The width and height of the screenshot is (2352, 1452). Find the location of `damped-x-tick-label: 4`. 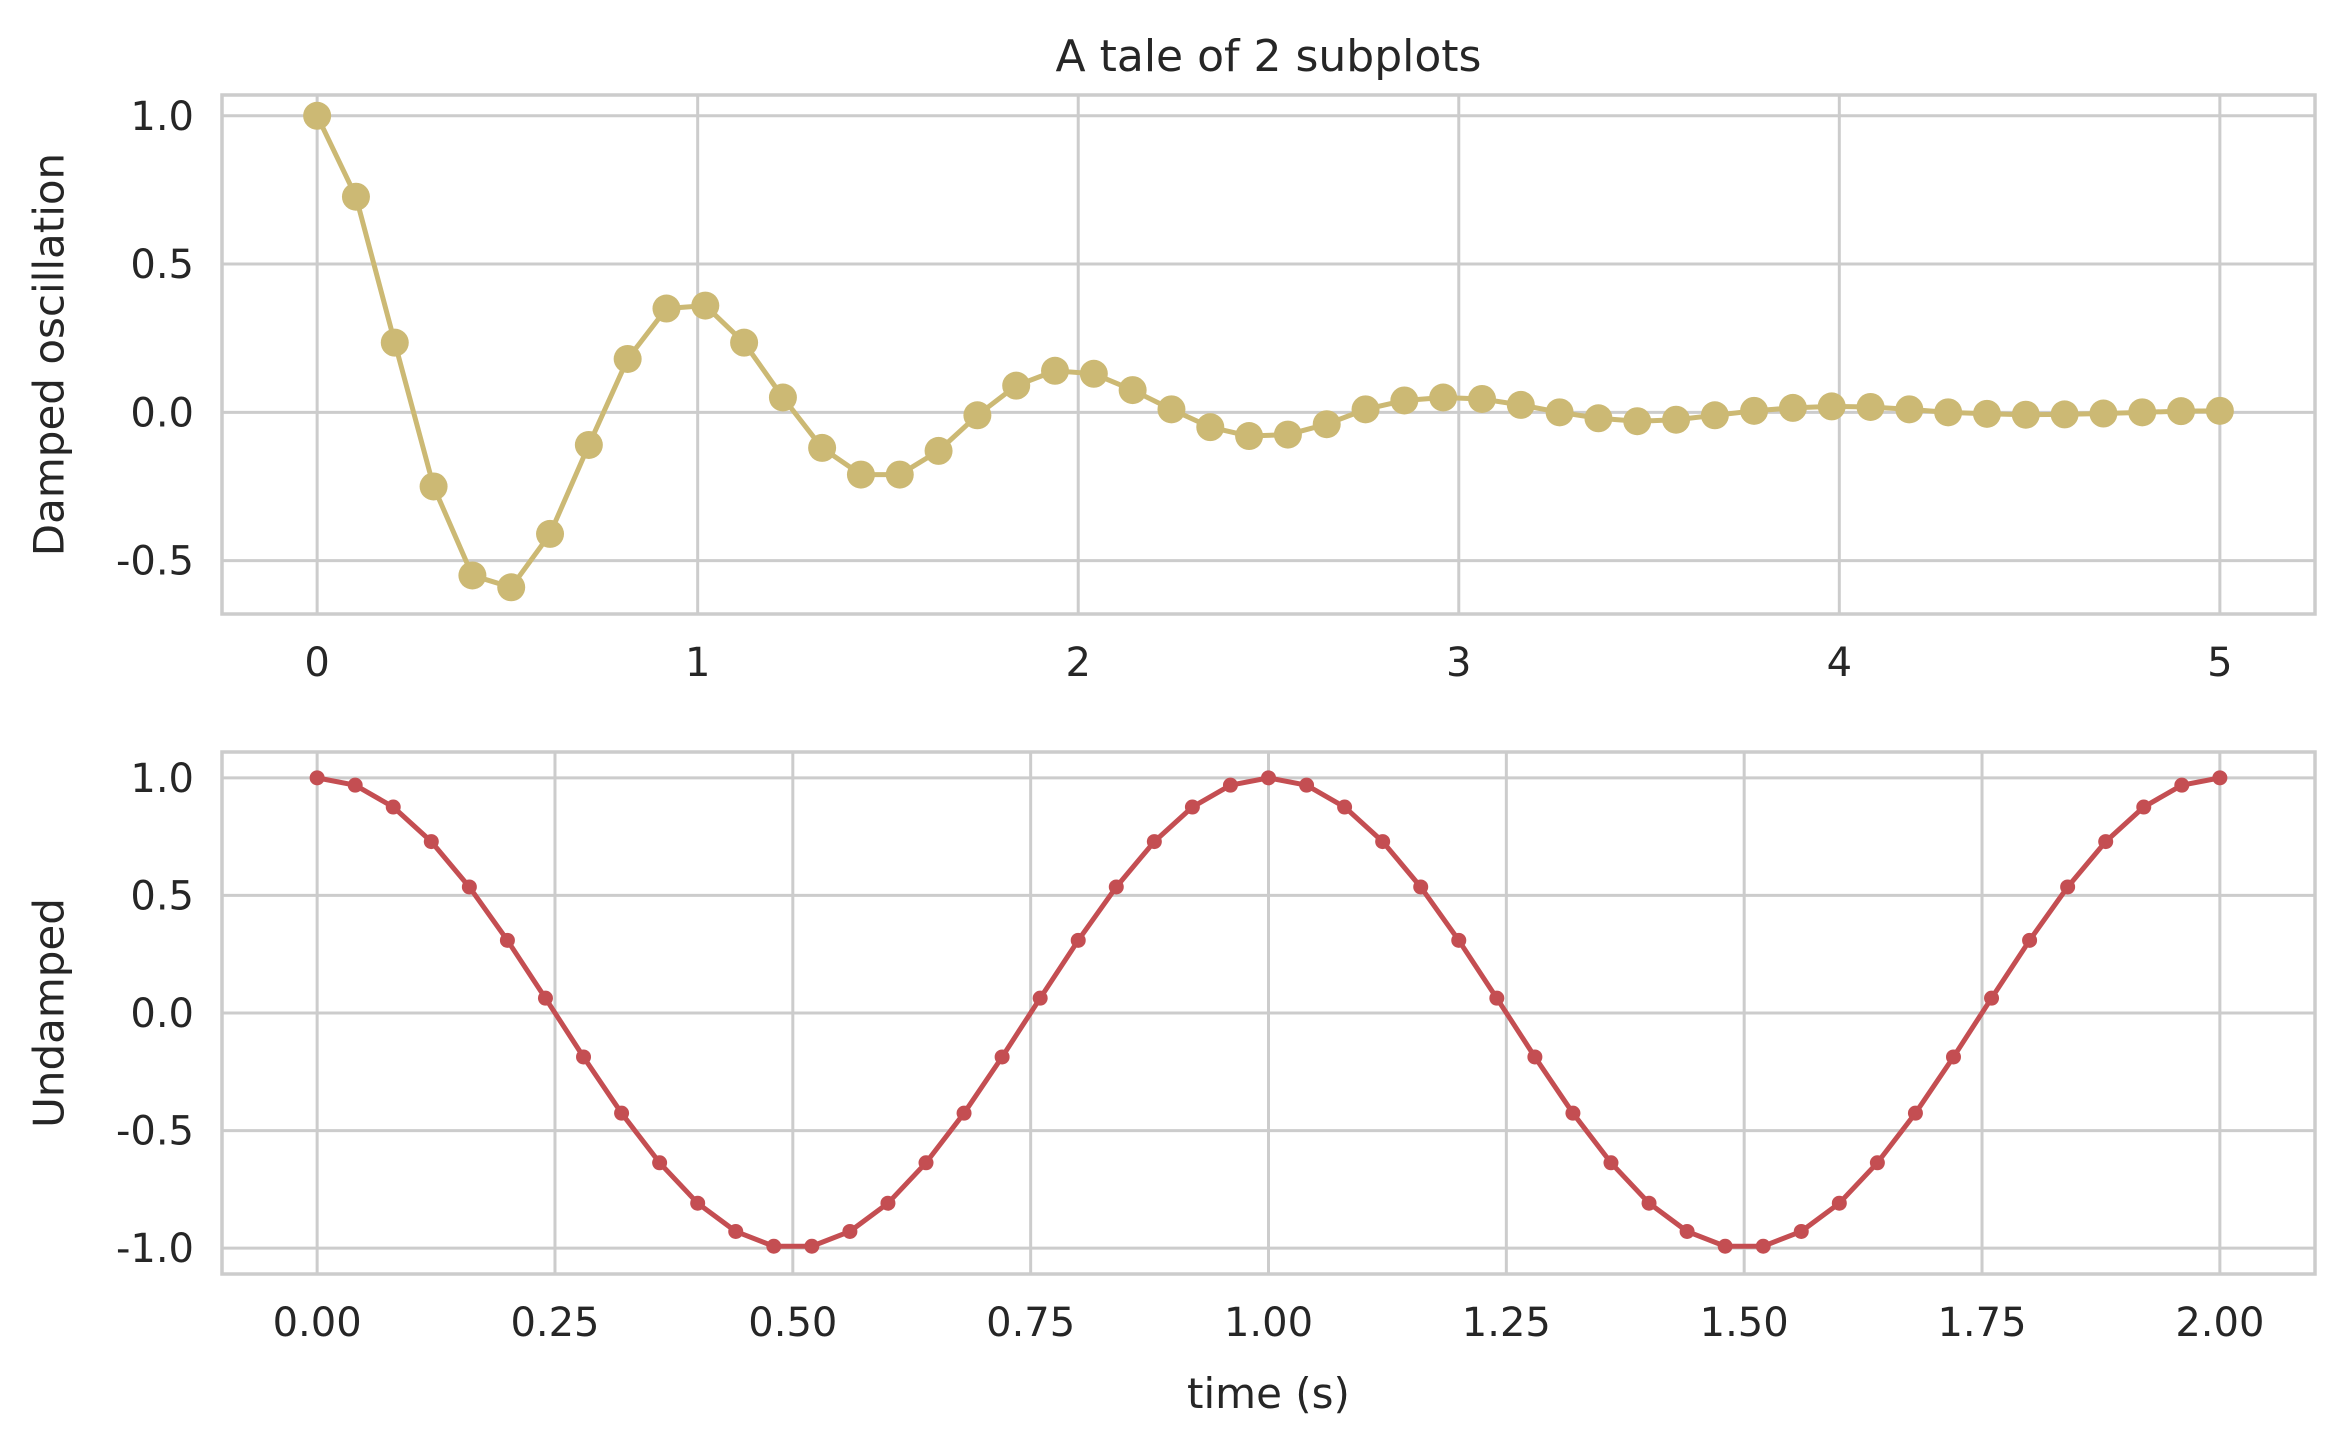

damped-x-tick-label: 4 is located at coordinates (1839, 663).